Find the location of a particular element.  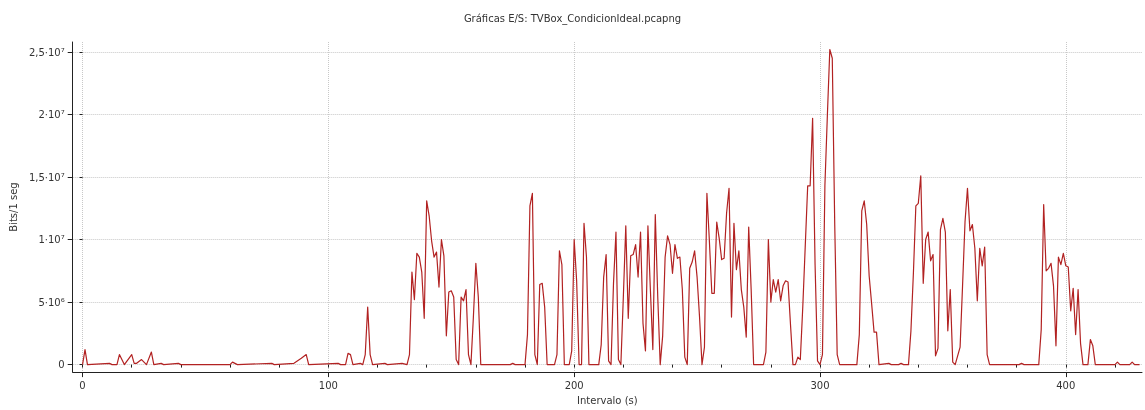

x-tick-label: 0 is located at coordinates (82, 385).